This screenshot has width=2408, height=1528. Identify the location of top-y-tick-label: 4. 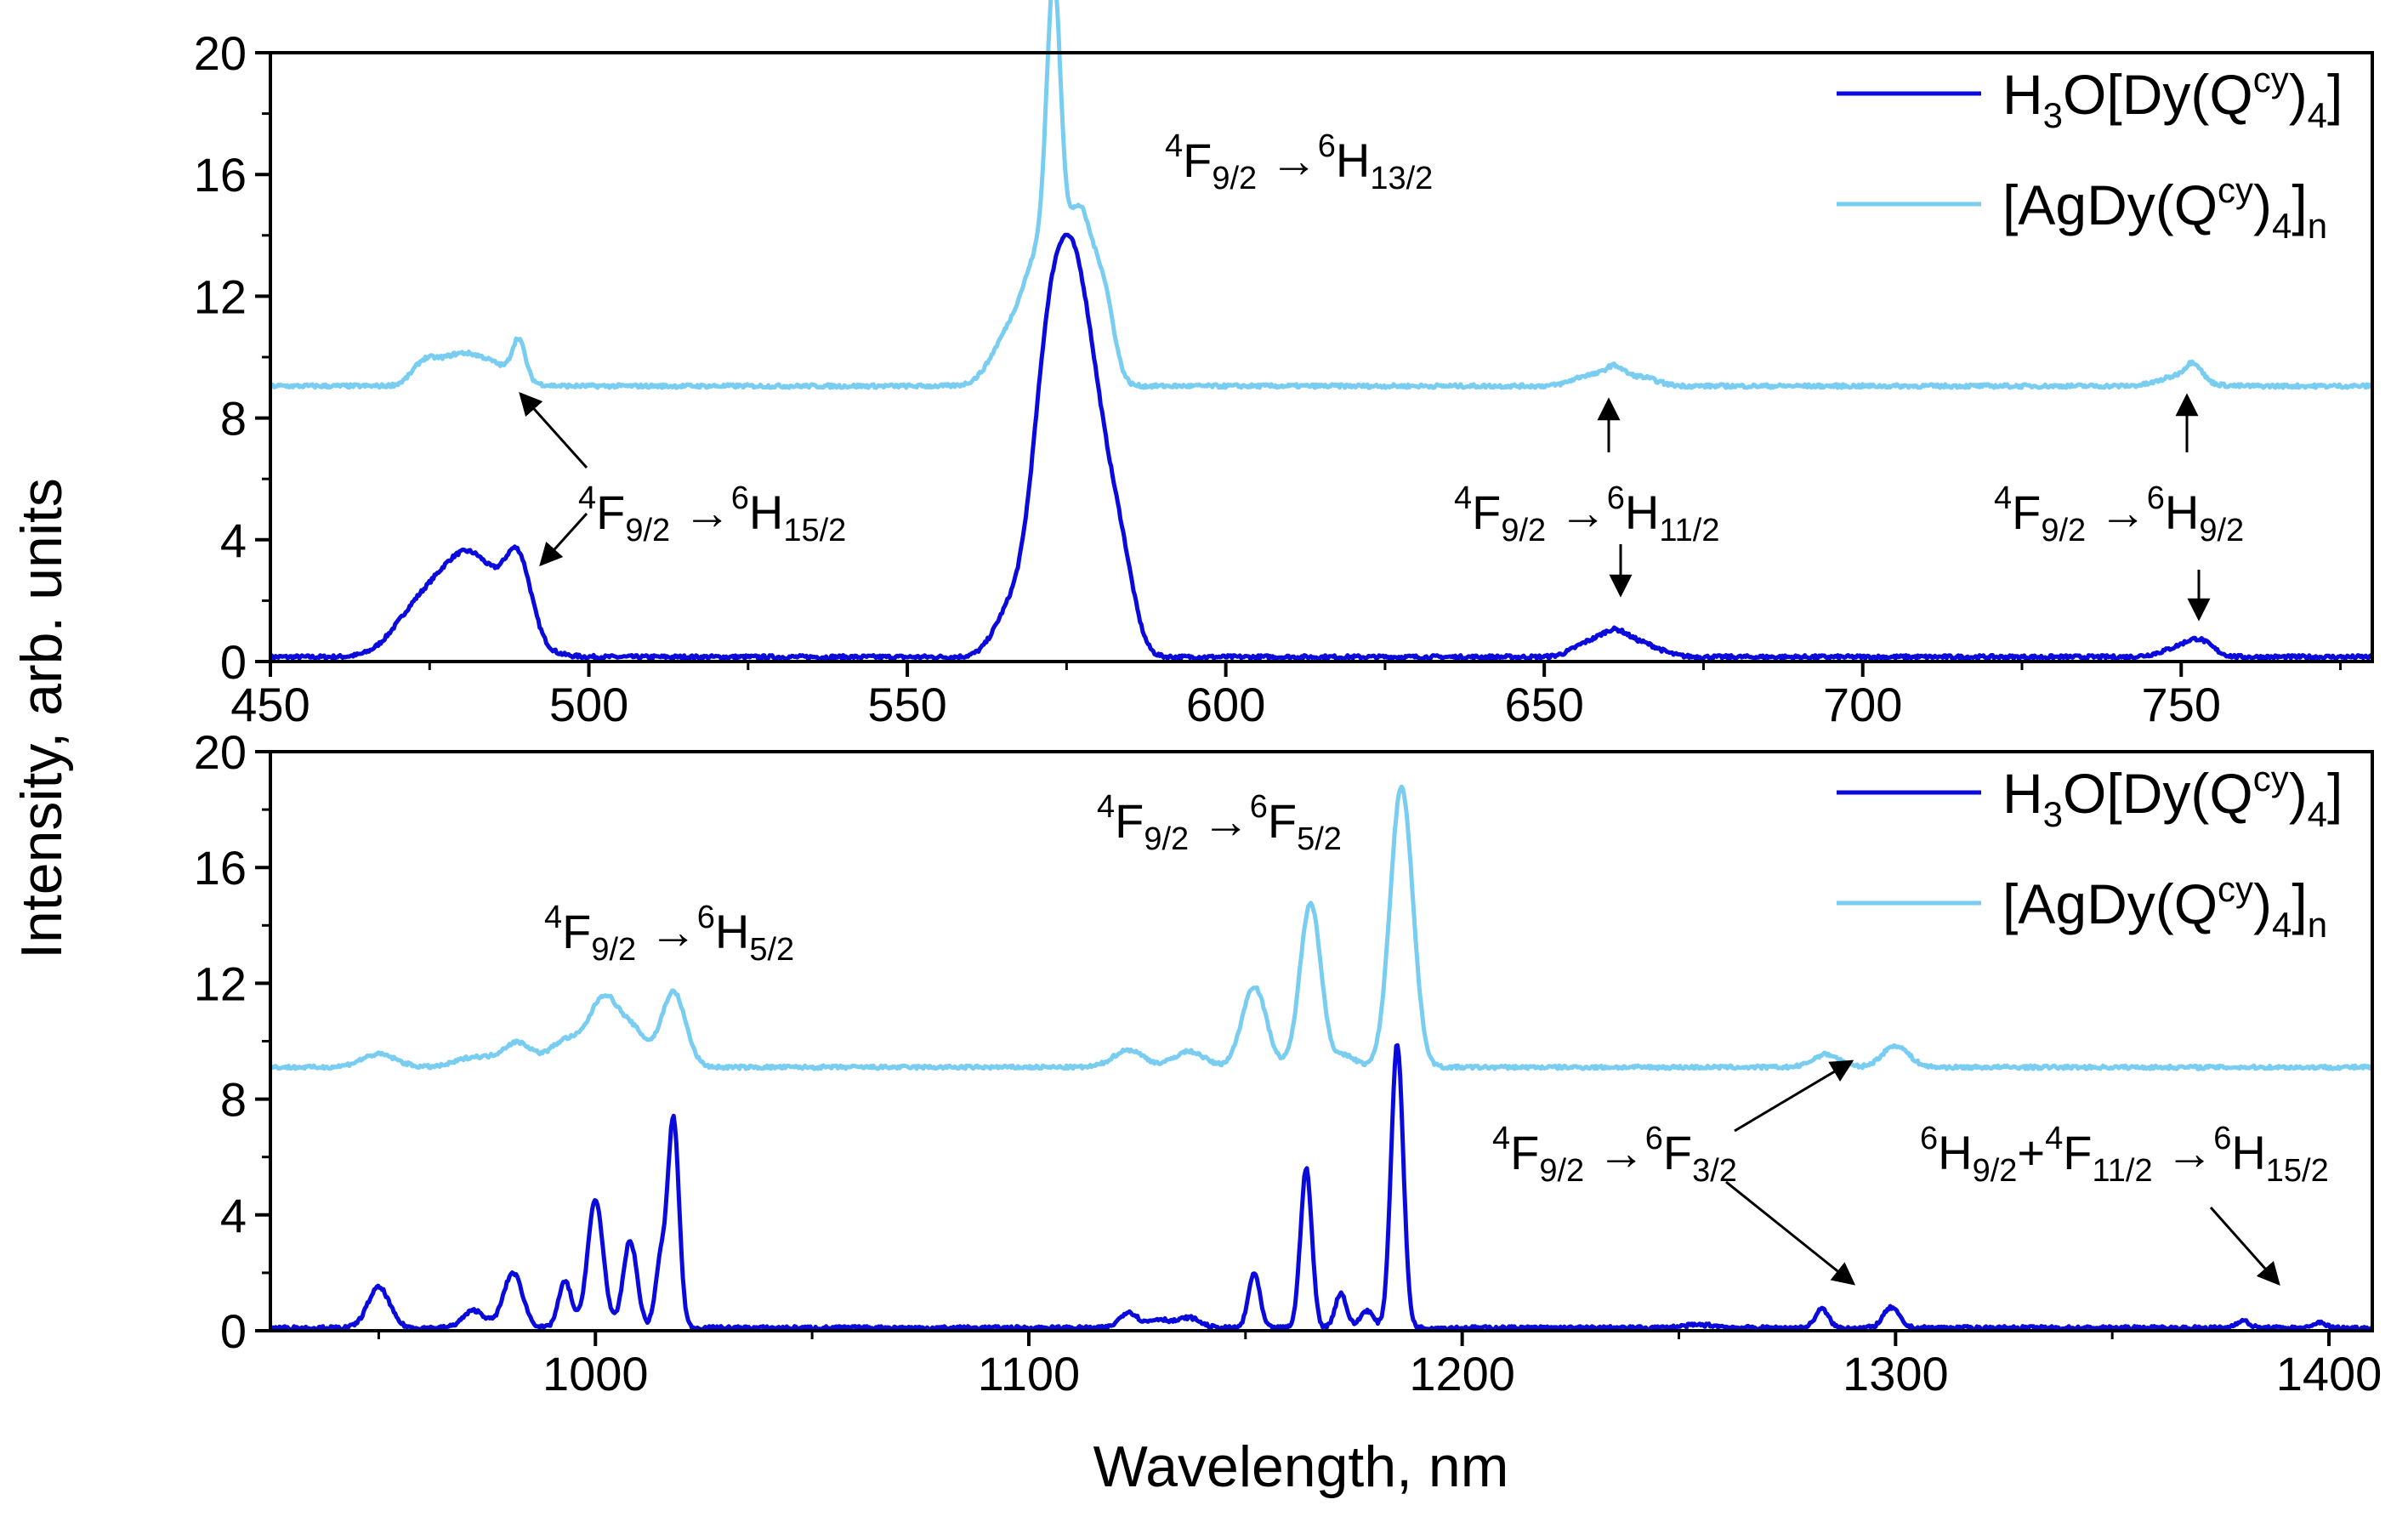
(233, 540).